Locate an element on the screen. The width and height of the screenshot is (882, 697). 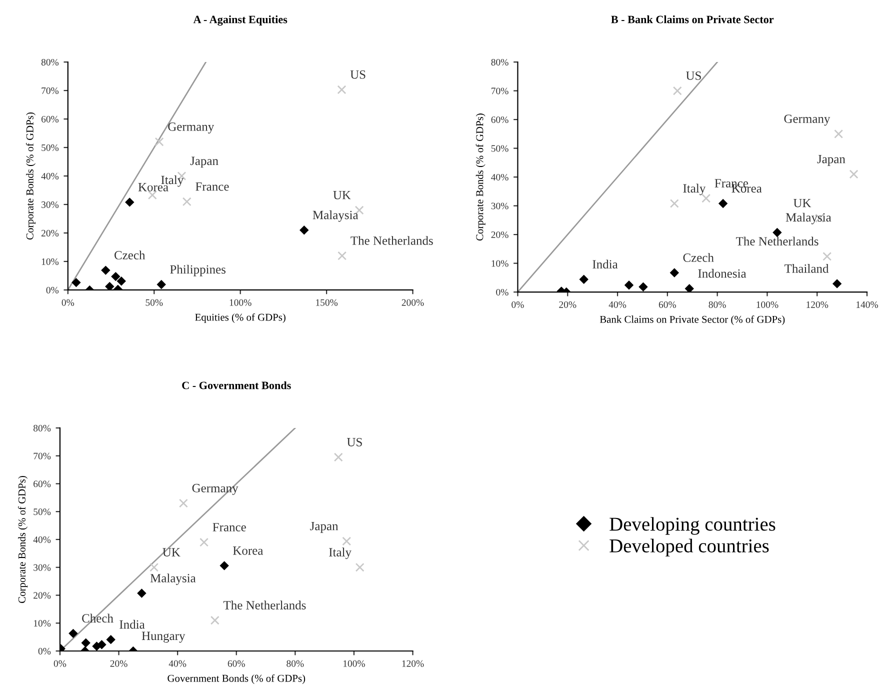
annotation: Thailand is located at coordinates (806, 268).